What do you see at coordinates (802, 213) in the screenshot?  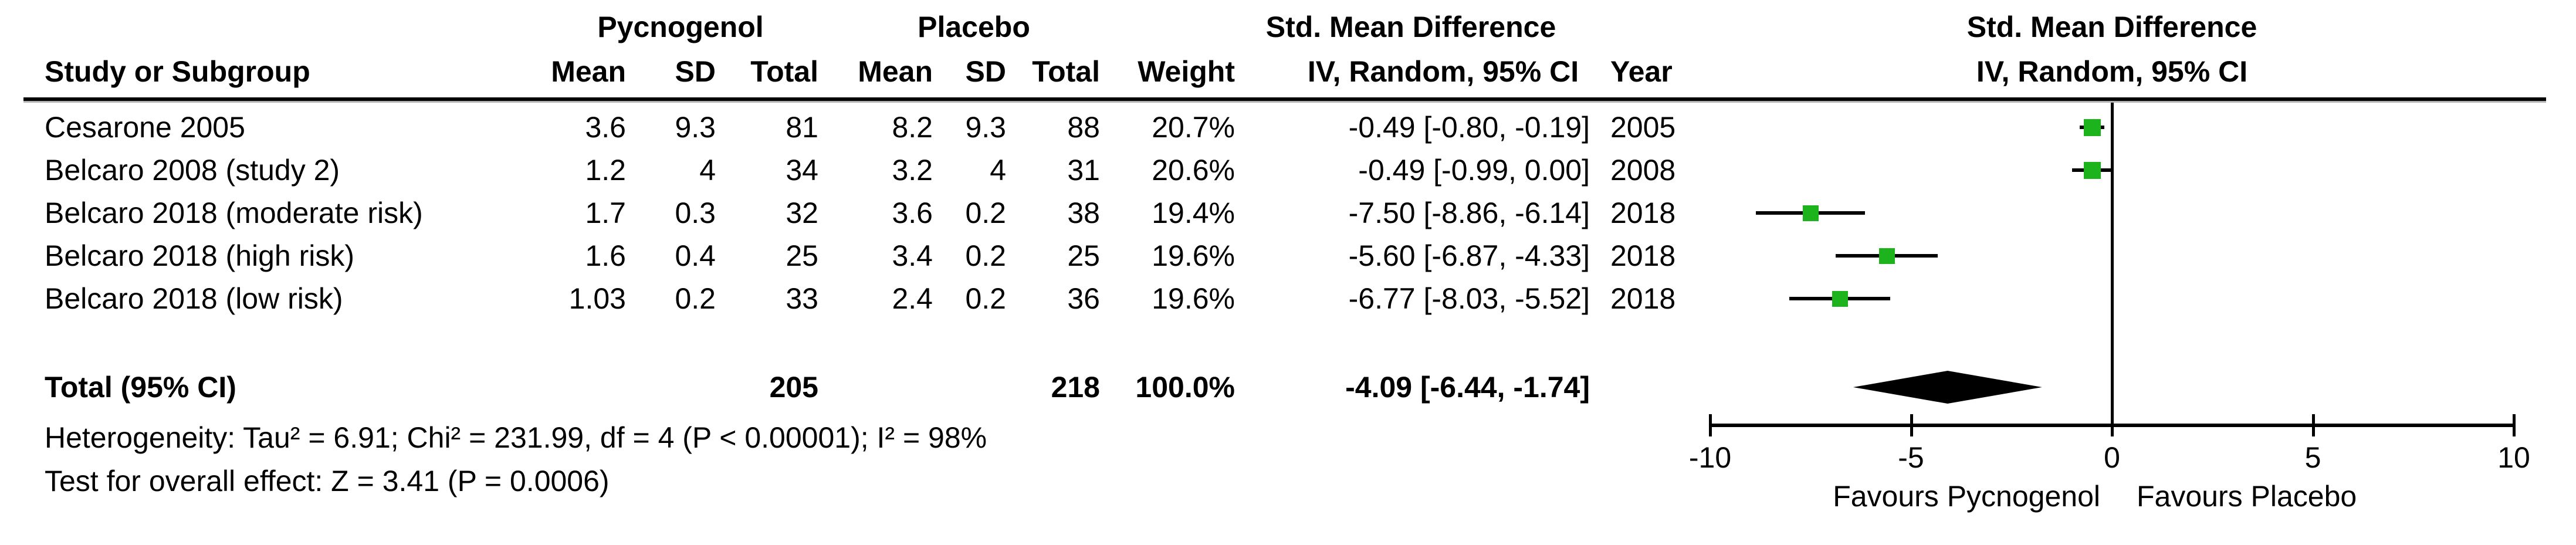 I see `study-row-total1: 32` at bounding box center [802, 213].